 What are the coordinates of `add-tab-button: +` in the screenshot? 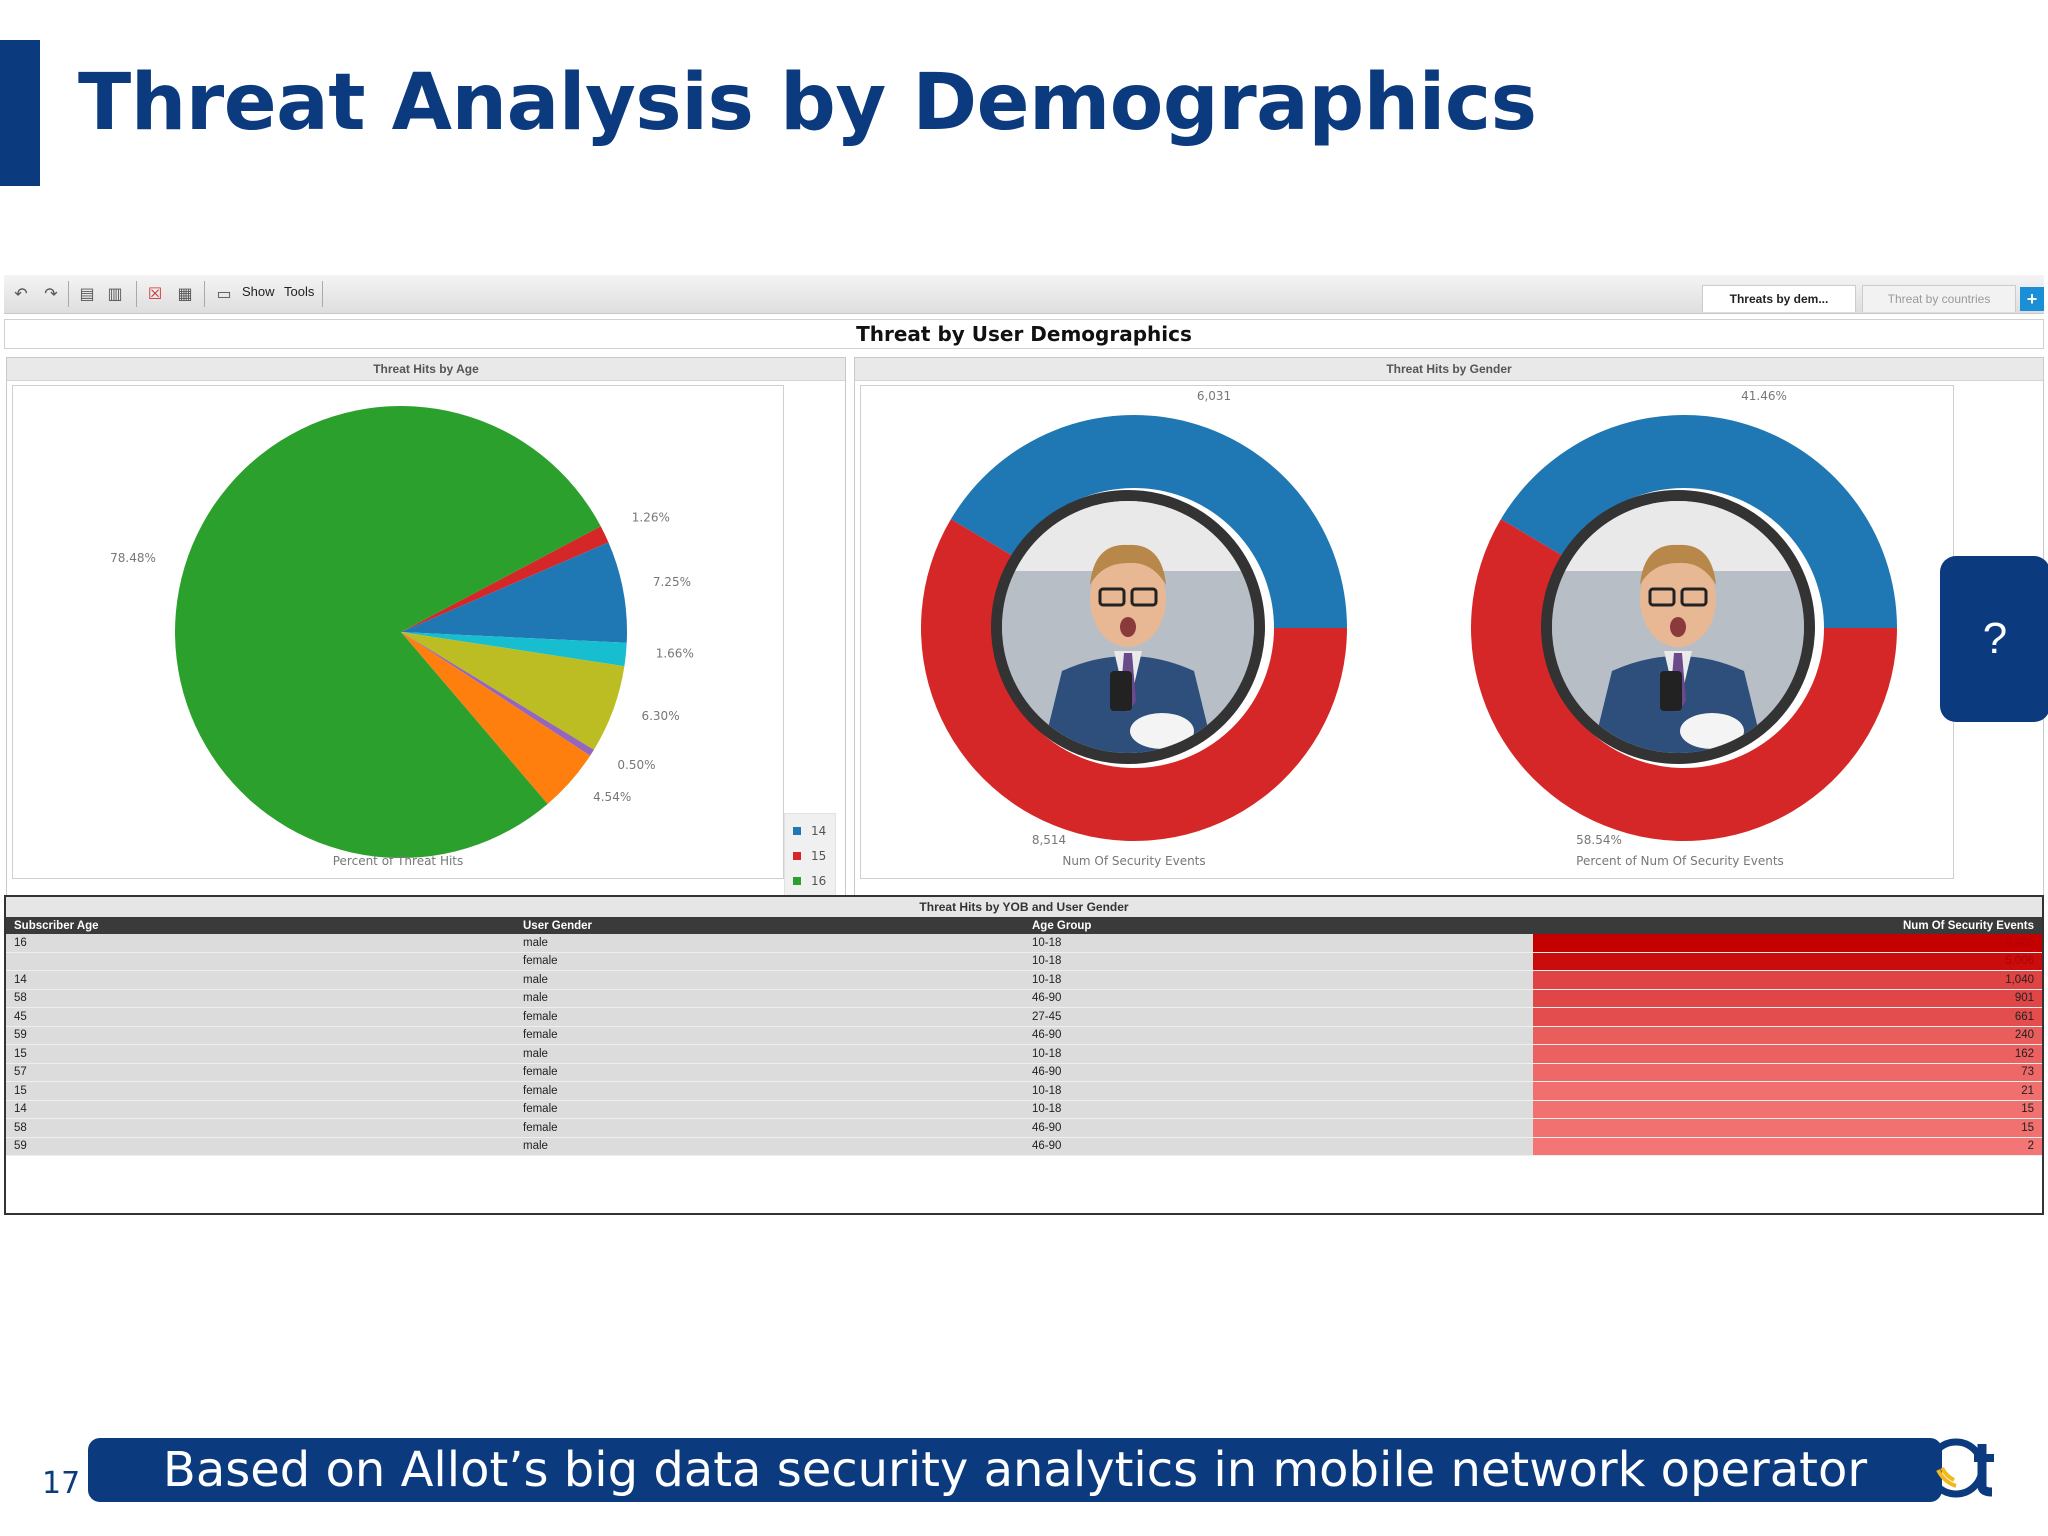 It's located at (2032, 299).